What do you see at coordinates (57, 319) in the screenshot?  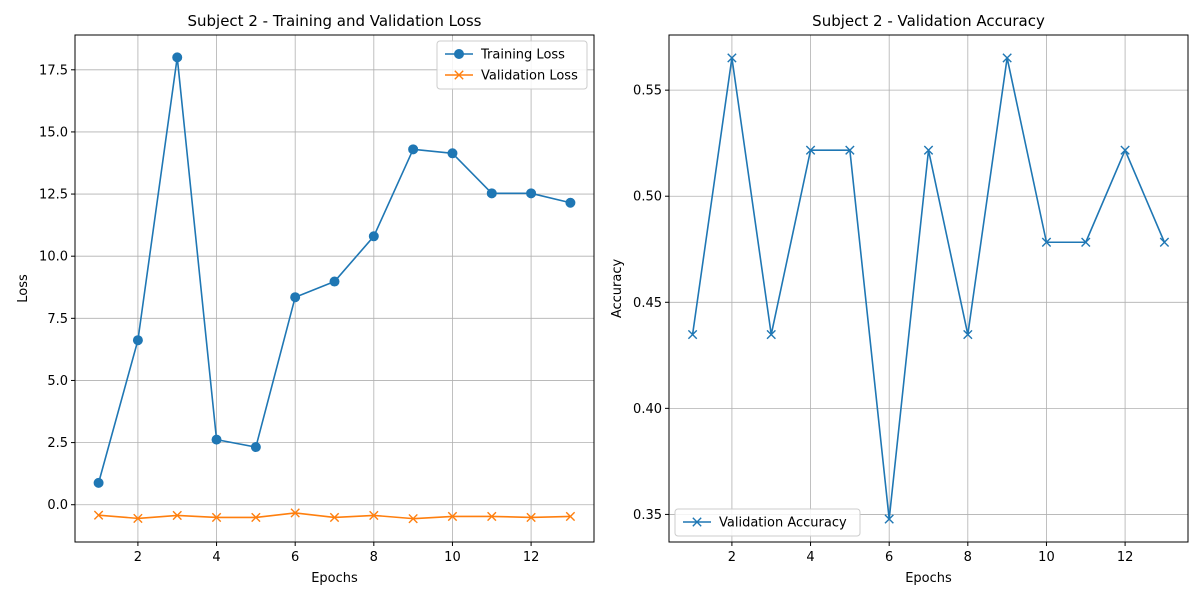 I see `y-tick-label: 7.5` at bounding box center [57, 319].